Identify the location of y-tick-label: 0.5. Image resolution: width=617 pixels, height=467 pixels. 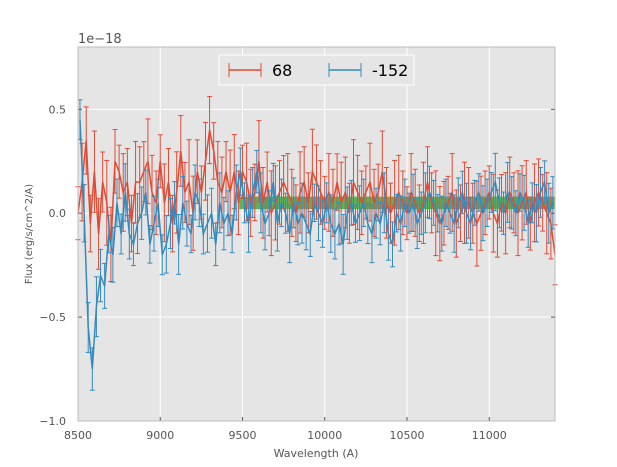
(58, 109).